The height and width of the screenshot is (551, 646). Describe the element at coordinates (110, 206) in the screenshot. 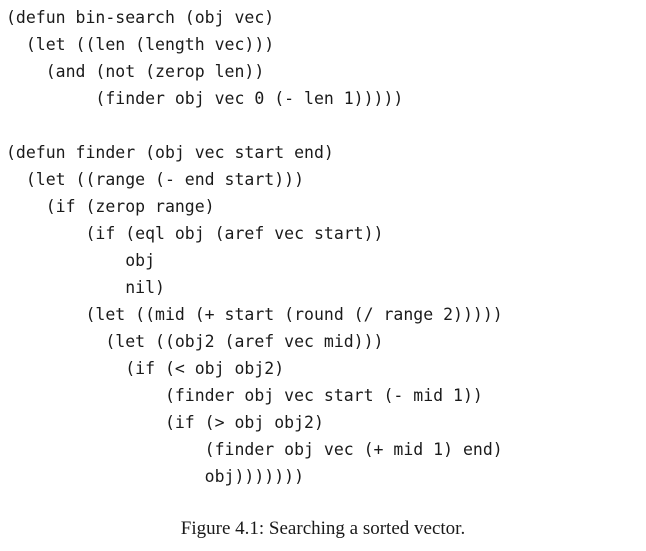

I see `code-line: (if (zerop range)` at that location.